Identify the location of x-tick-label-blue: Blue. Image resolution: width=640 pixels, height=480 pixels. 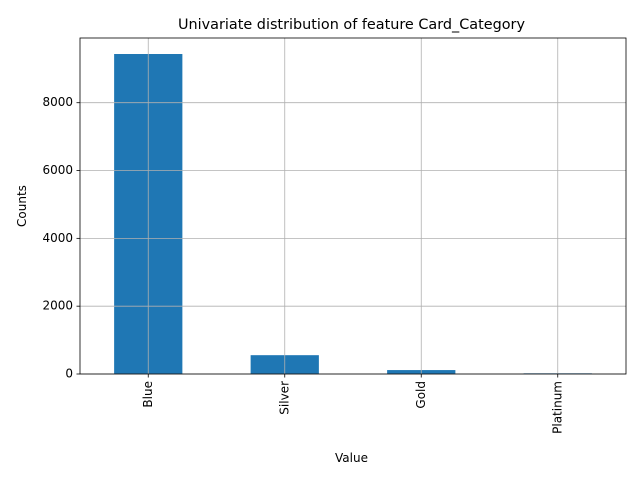
(148, 394).